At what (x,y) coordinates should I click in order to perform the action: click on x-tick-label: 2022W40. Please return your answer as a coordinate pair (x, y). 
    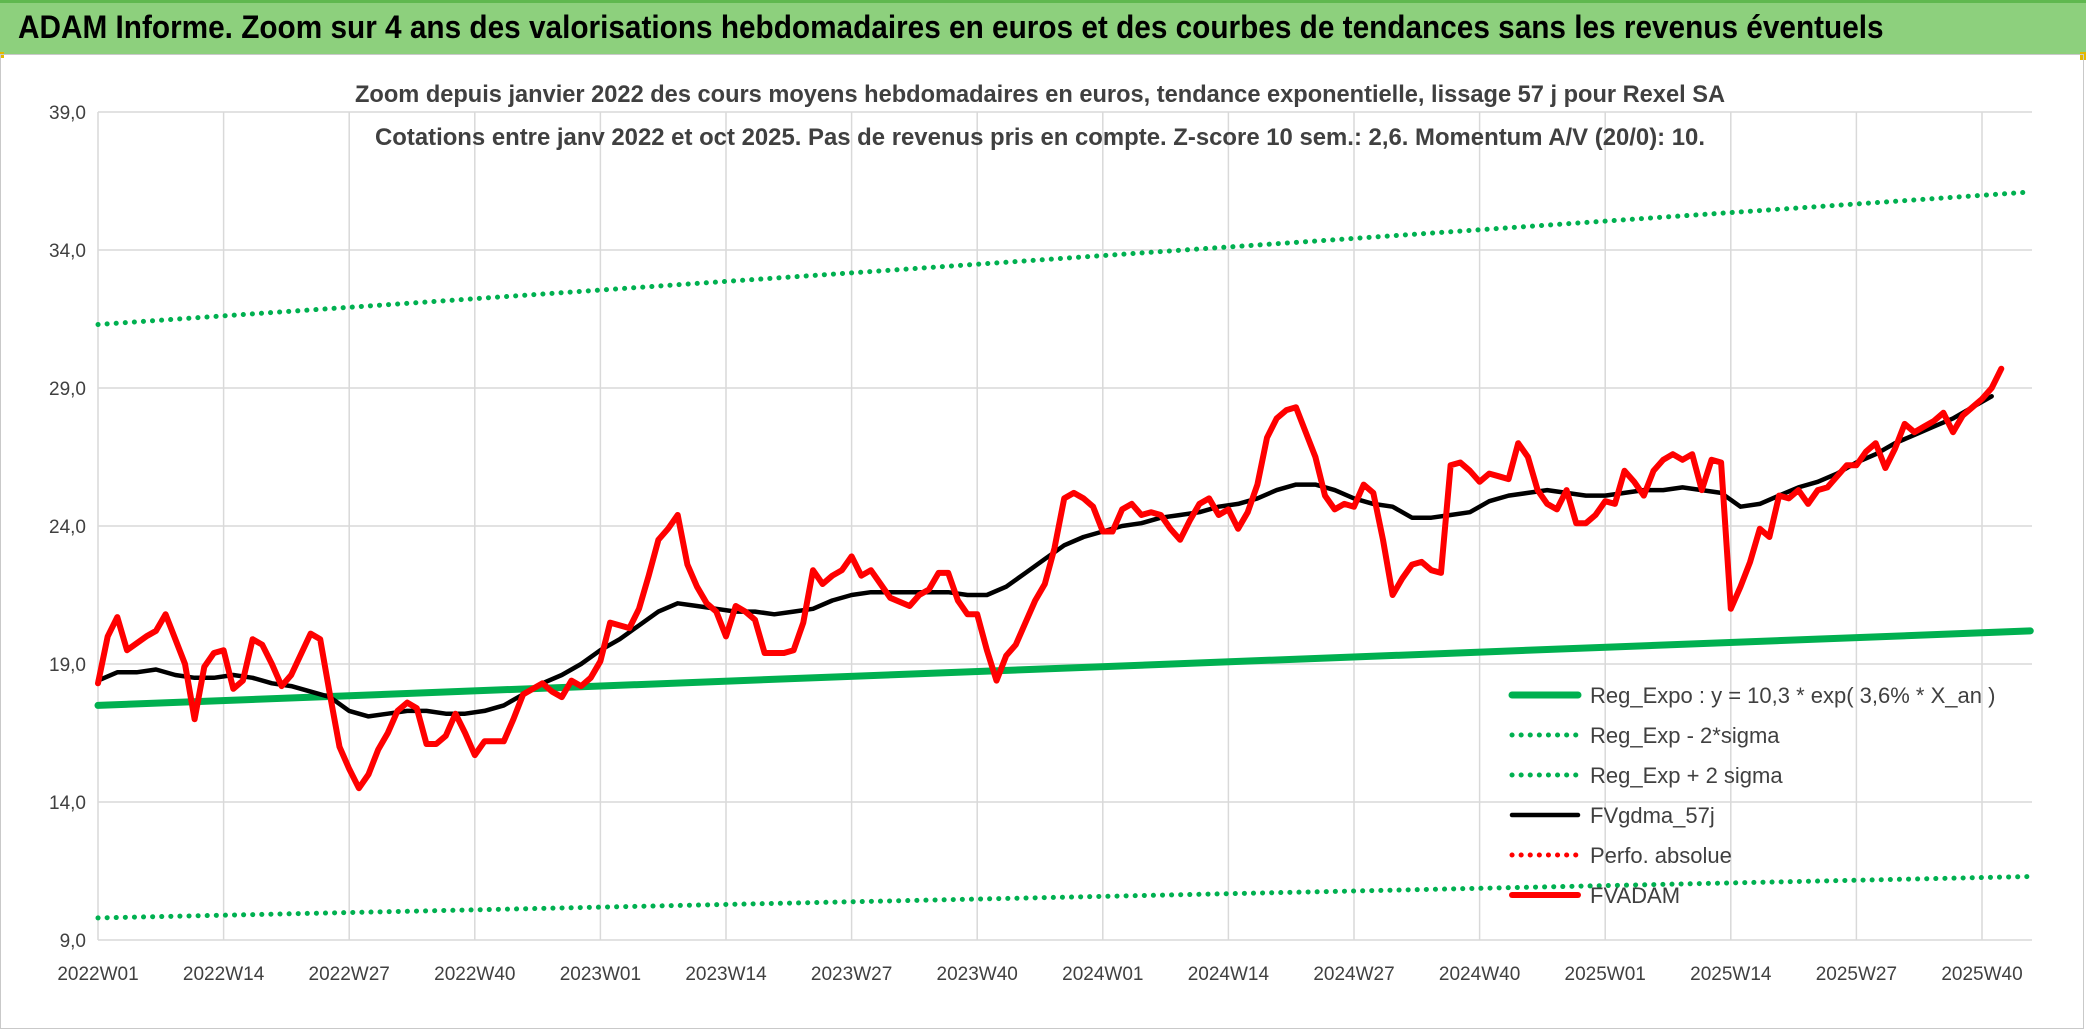
    Looking at the image, I should click on (474, 974).